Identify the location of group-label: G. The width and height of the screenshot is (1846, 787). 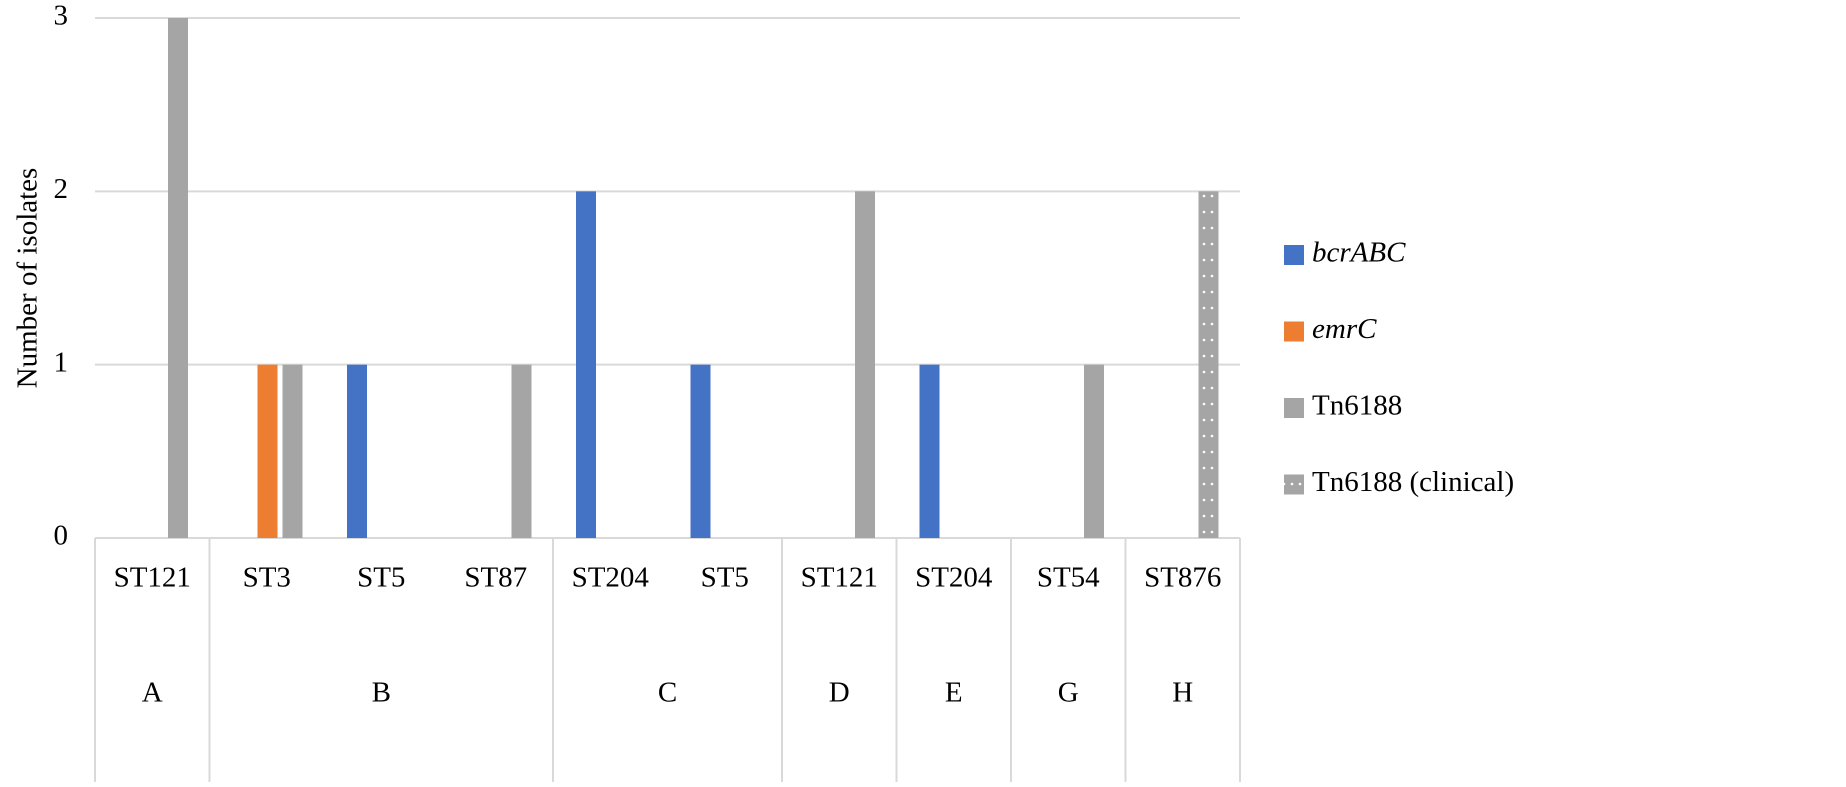
(1068, 693).